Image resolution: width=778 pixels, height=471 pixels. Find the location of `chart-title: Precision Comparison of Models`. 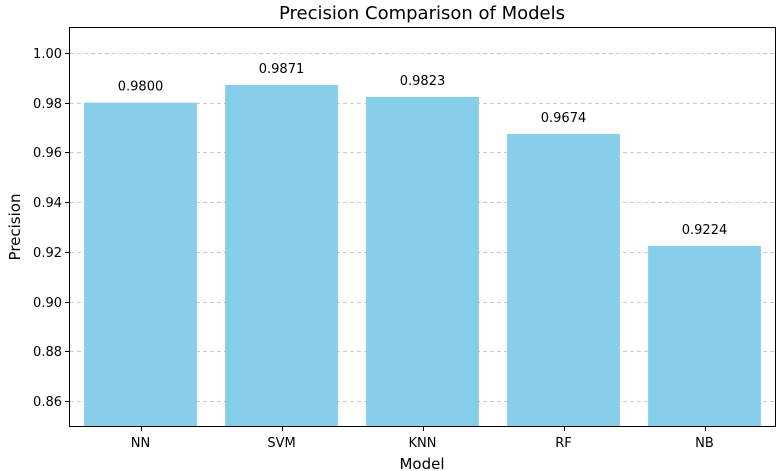

chart-title: Precision Comparison of Models is located at coordinates (422, 13).